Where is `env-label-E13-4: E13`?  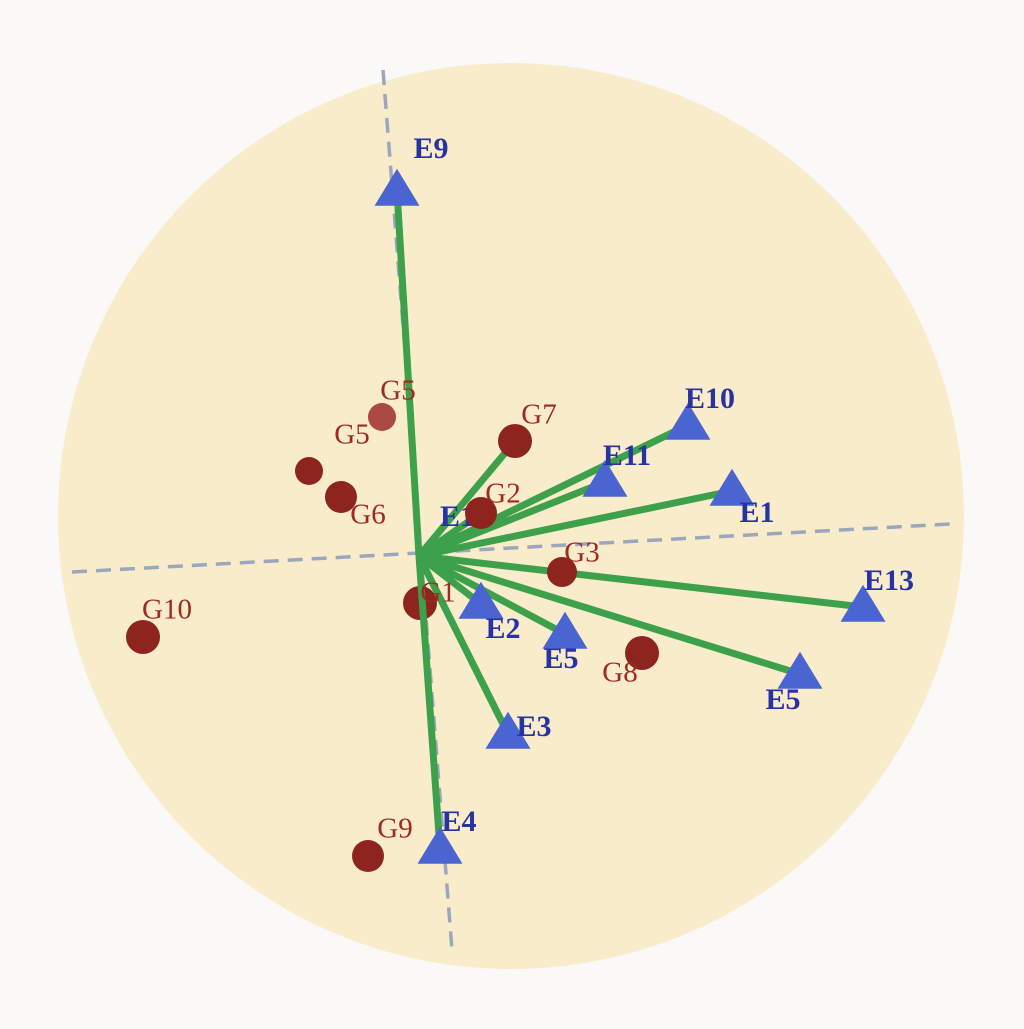
env-label-E13-4: E13 is located at coordinates (889, 580).